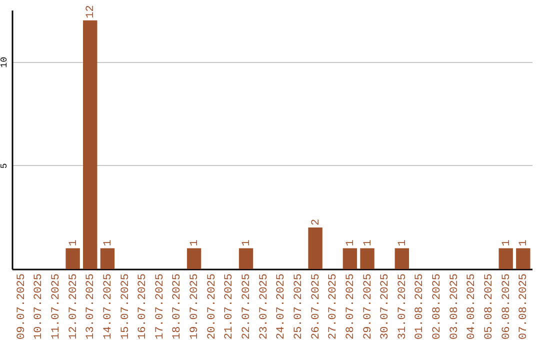 This screenshot has width=540, height=340. I want to click on x-tick-label: 11.07.2025, so click(56, 307).